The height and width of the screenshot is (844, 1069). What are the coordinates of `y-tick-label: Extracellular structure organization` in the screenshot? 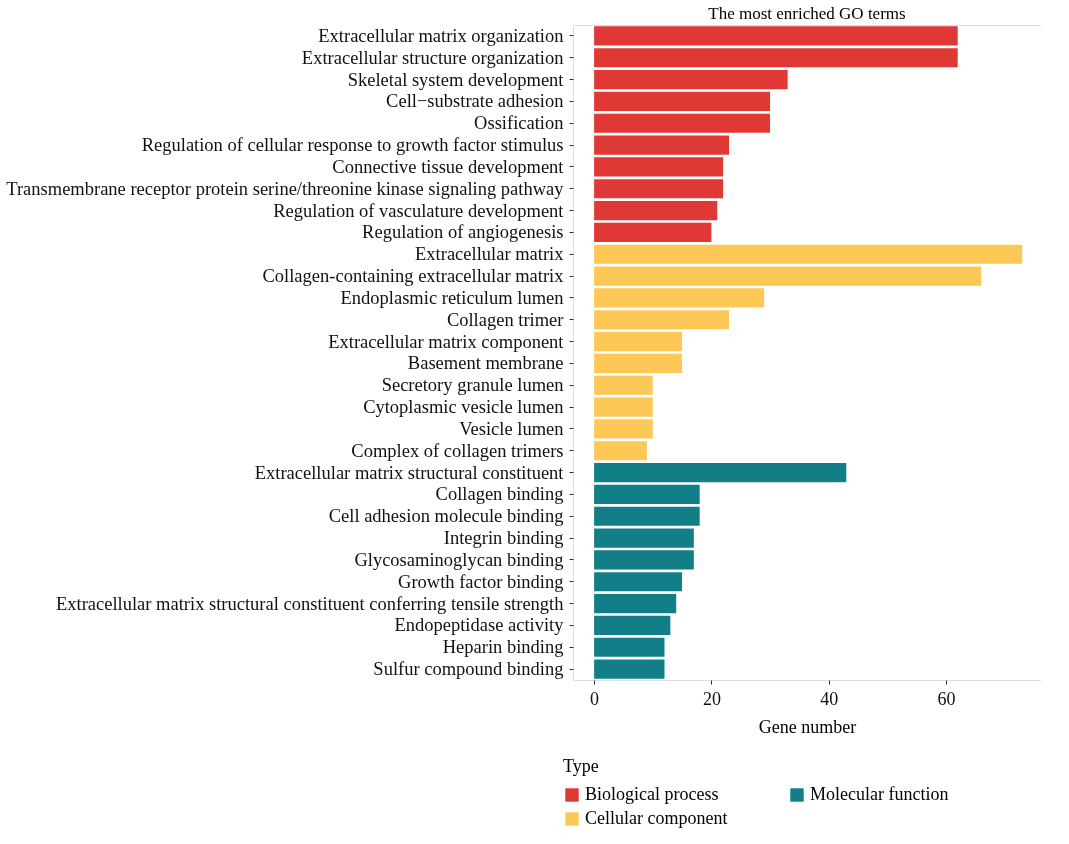 It's located at (432, 57).